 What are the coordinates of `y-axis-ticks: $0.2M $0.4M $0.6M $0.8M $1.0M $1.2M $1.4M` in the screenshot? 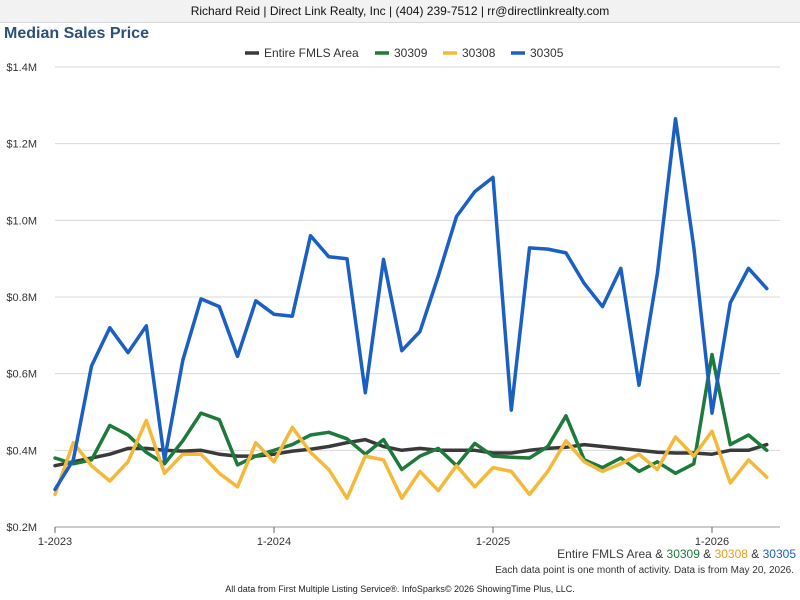 It's located at (21, 298).